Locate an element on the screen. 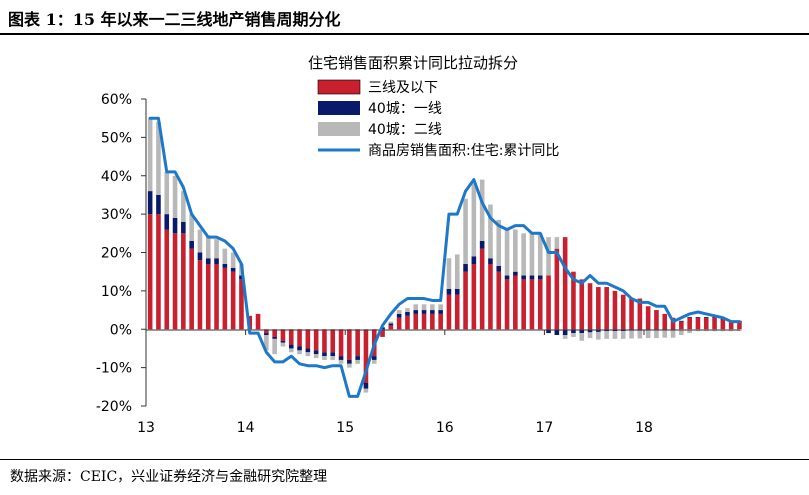  legend-label-line: 商品房销售面积:住宅:累计同比 is located at coordinates (463, 151).